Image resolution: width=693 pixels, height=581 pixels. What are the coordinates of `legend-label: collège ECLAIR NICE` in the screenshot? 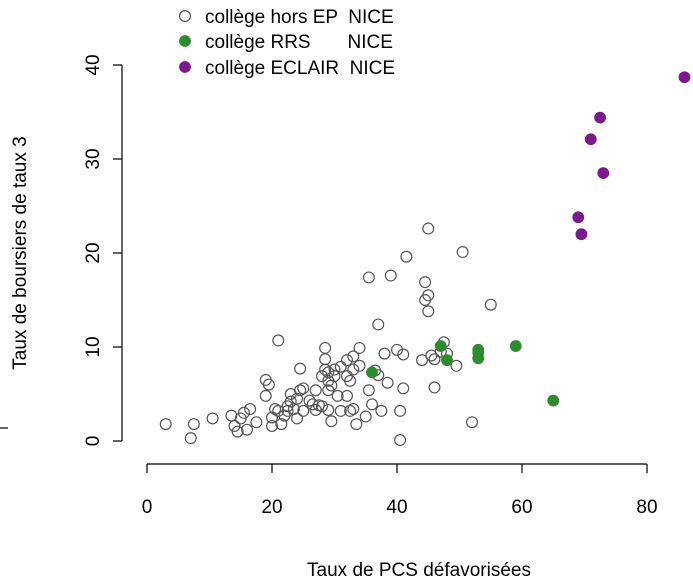 It's located at (300, 68).